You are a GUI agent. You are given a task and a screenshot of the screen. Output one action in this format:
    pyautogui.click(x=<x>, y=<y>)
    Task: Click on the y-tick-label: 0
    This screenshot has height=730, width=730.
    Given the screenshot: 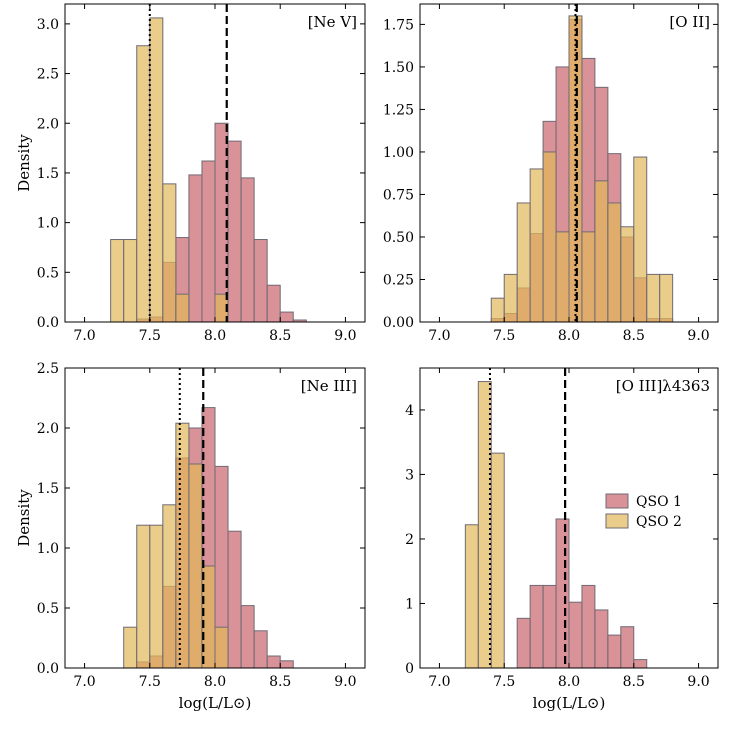 What is the action you would take?
    pyautogui.click(x=409, y=669)
    